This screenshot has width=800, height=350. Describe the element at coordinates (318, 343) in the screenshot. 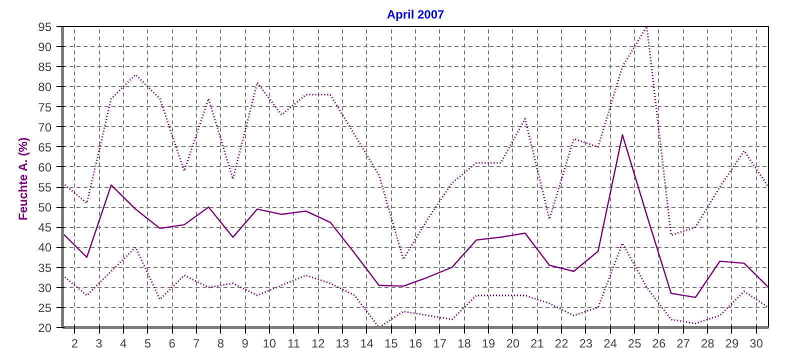

I see `x-tick-label: 12` at that location.